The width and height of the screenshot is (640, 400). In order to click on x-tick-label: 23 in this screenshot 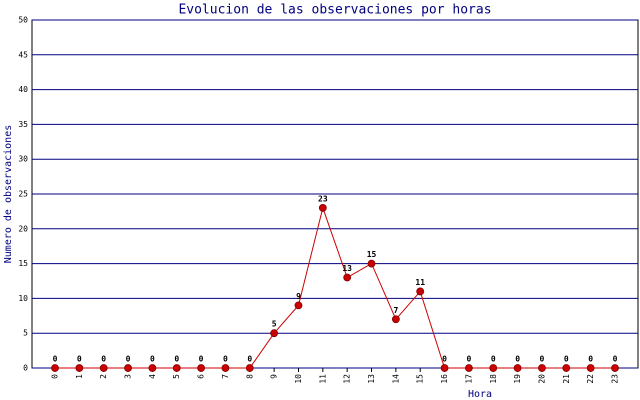, I will do `click(615, 379)`.